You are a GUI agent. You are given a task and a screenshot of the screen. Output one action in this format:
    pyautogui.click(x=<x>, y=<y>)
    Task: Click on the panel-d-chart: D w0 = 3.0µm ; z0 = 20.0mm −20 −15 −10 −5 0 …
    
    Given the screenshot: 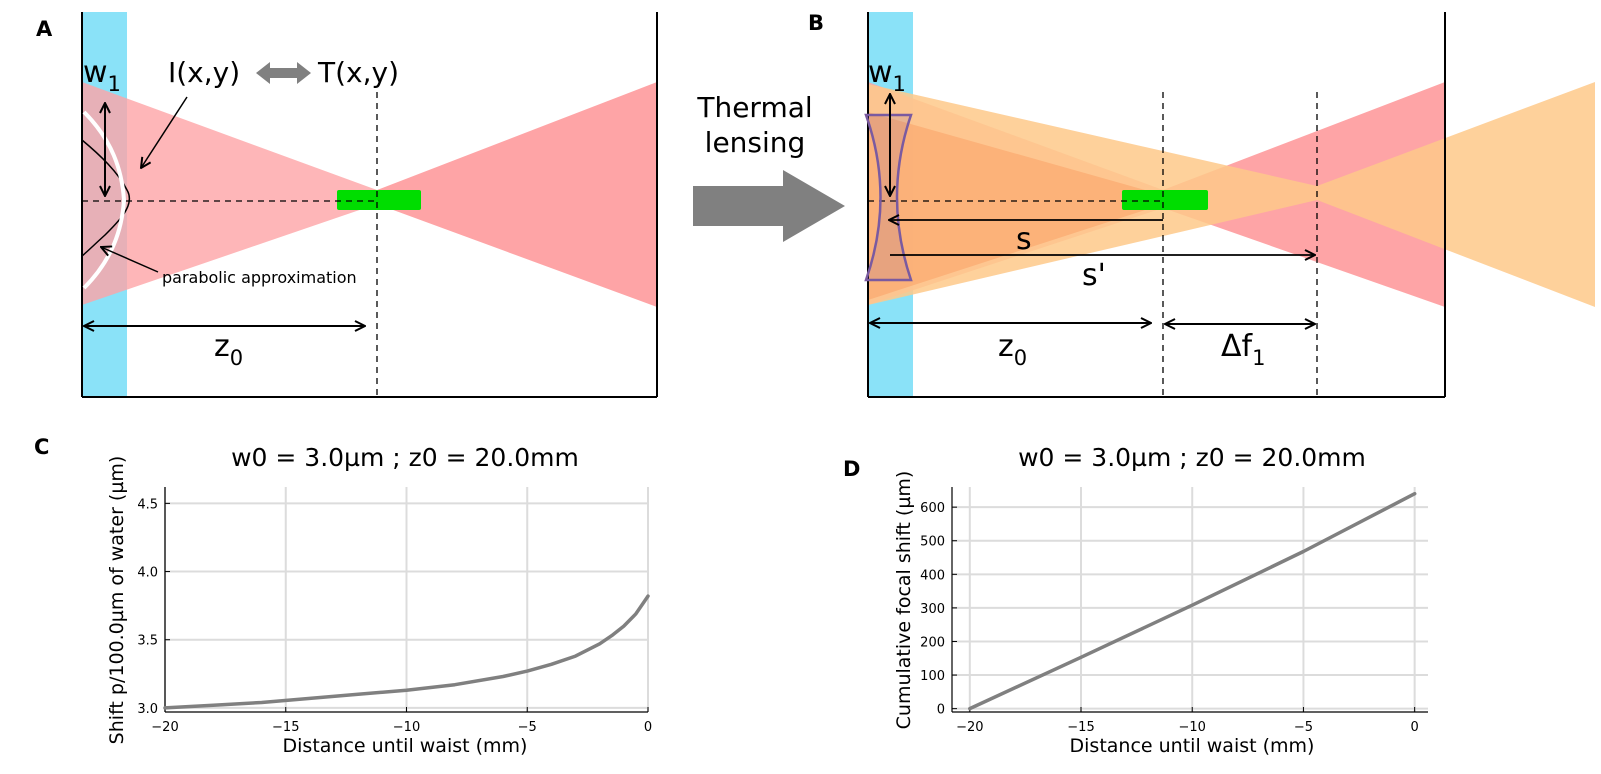 What is the action you would take?
    pyautogui.click(x=1135, y=600)
    